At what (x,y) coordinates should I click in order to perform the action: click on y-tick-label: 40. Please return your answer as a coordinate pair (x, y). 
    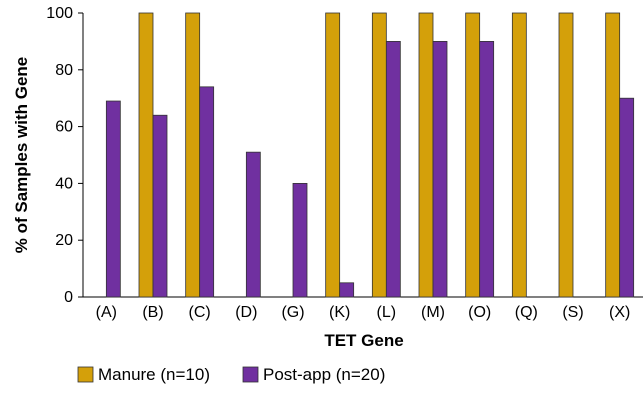
    Looking at the image, I should click on (64, 183).